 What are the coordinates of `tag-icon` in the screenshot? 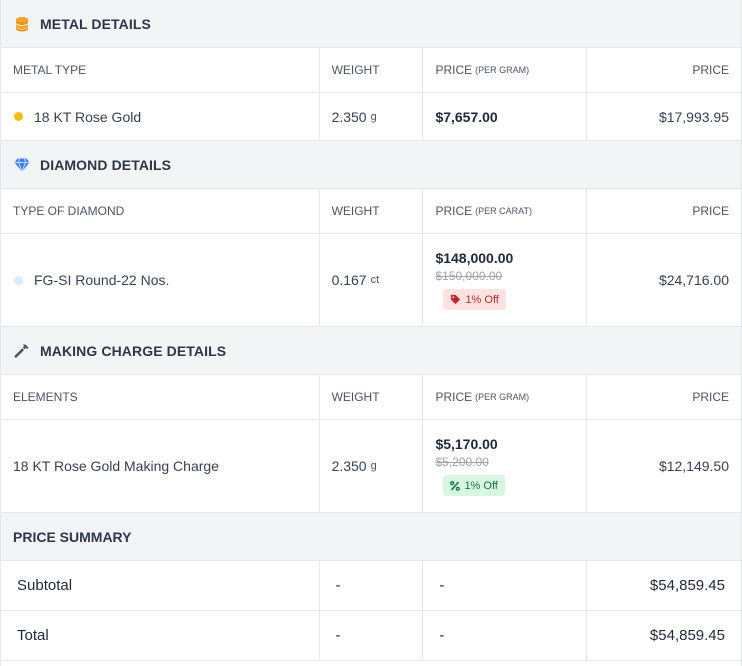 It's located at (456, 299).